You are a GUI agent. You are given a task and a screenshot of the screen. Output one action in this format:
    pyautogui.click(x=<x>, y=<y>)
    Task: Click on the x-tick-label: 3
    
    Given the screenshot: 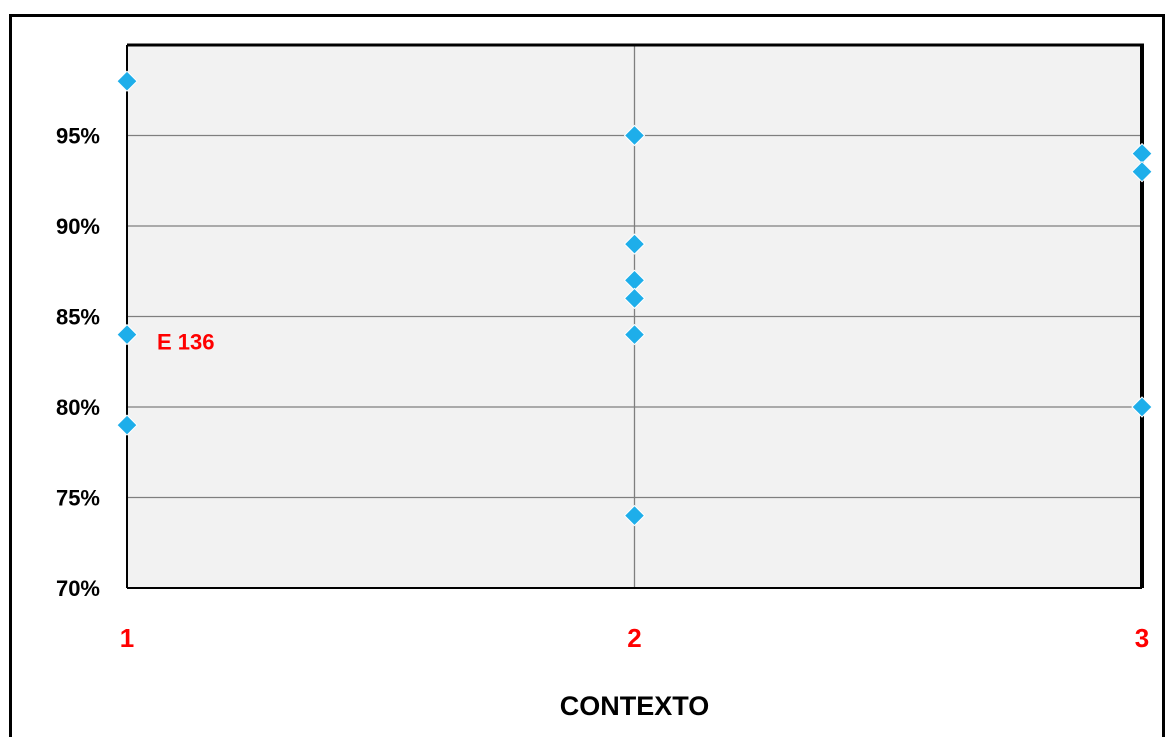 What is the action you would take?
    pyautogui.click(x=1142, y=638)
    